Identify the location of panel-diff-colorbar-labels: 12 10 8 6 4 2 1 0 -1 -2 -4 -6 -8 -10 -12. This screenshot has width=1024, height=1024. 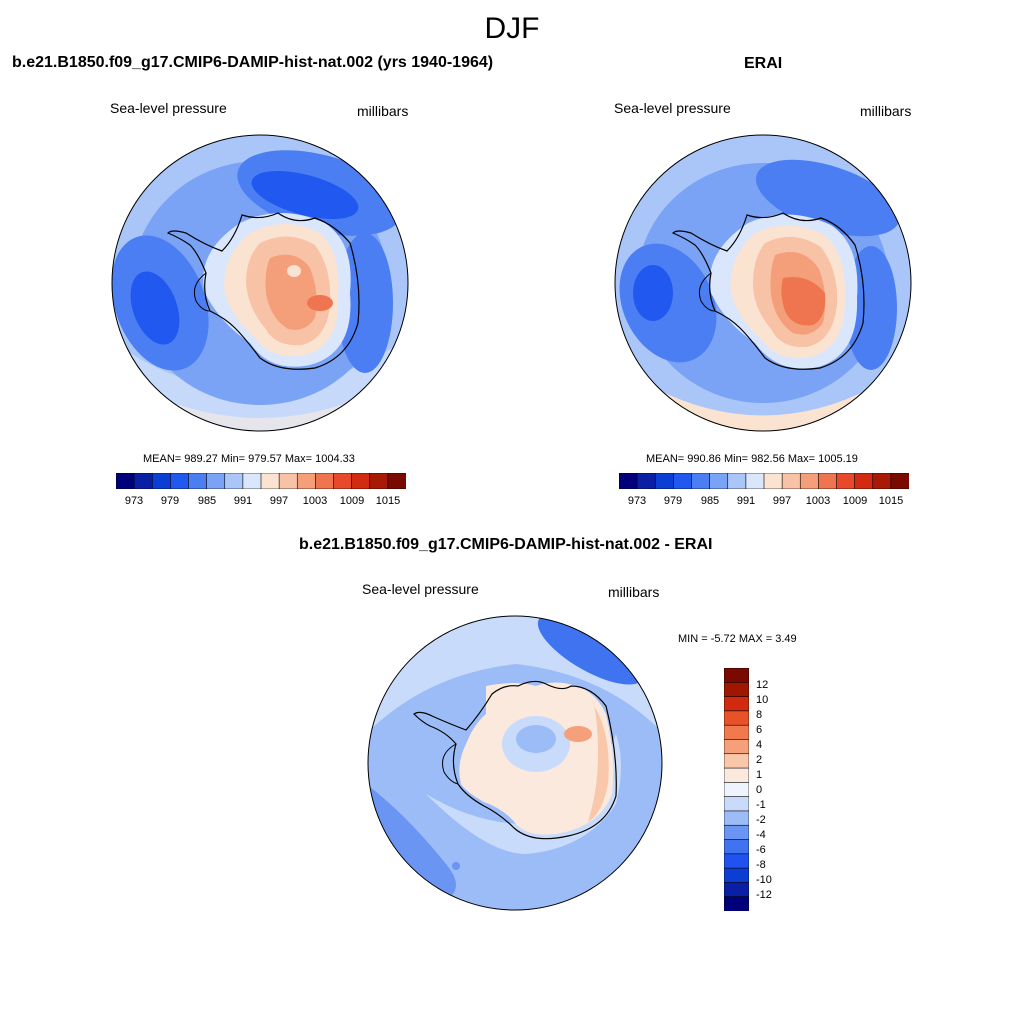
(776, 789).